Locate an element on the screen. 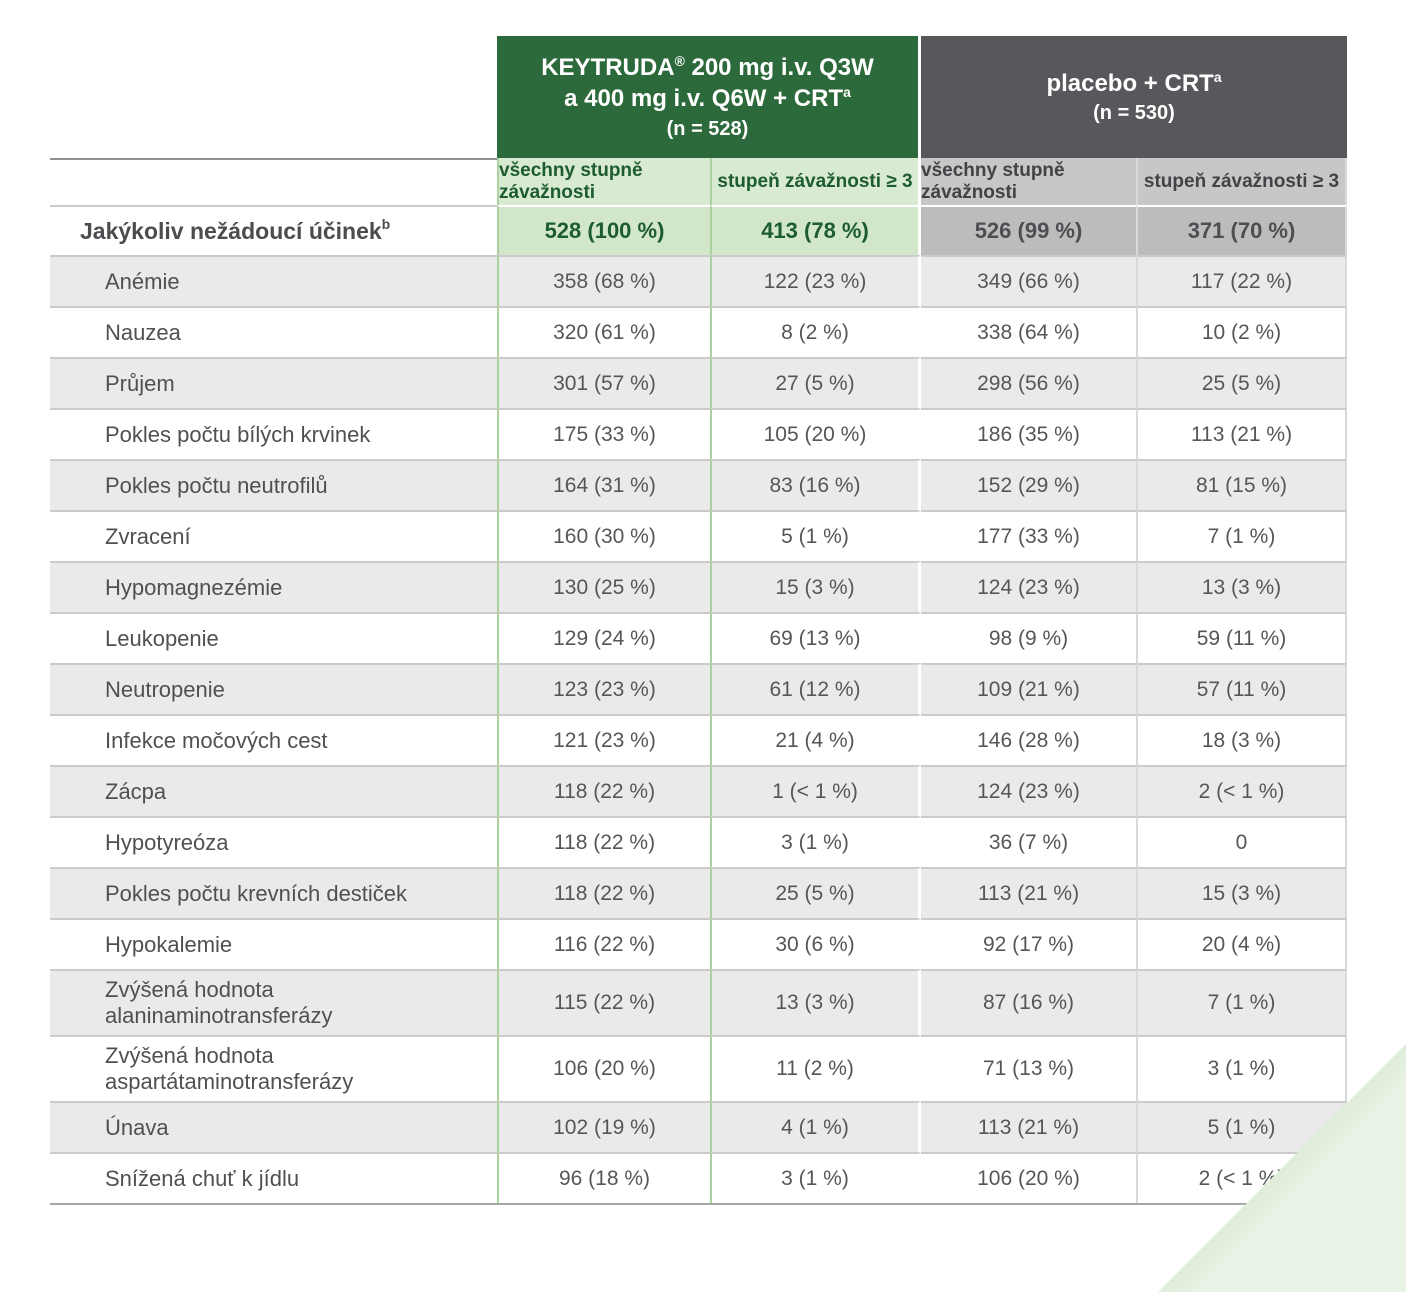 This screenshot has width=1406, height=1292. keytruda-group-n: (n = 528) is located at coordinates (707, 128).